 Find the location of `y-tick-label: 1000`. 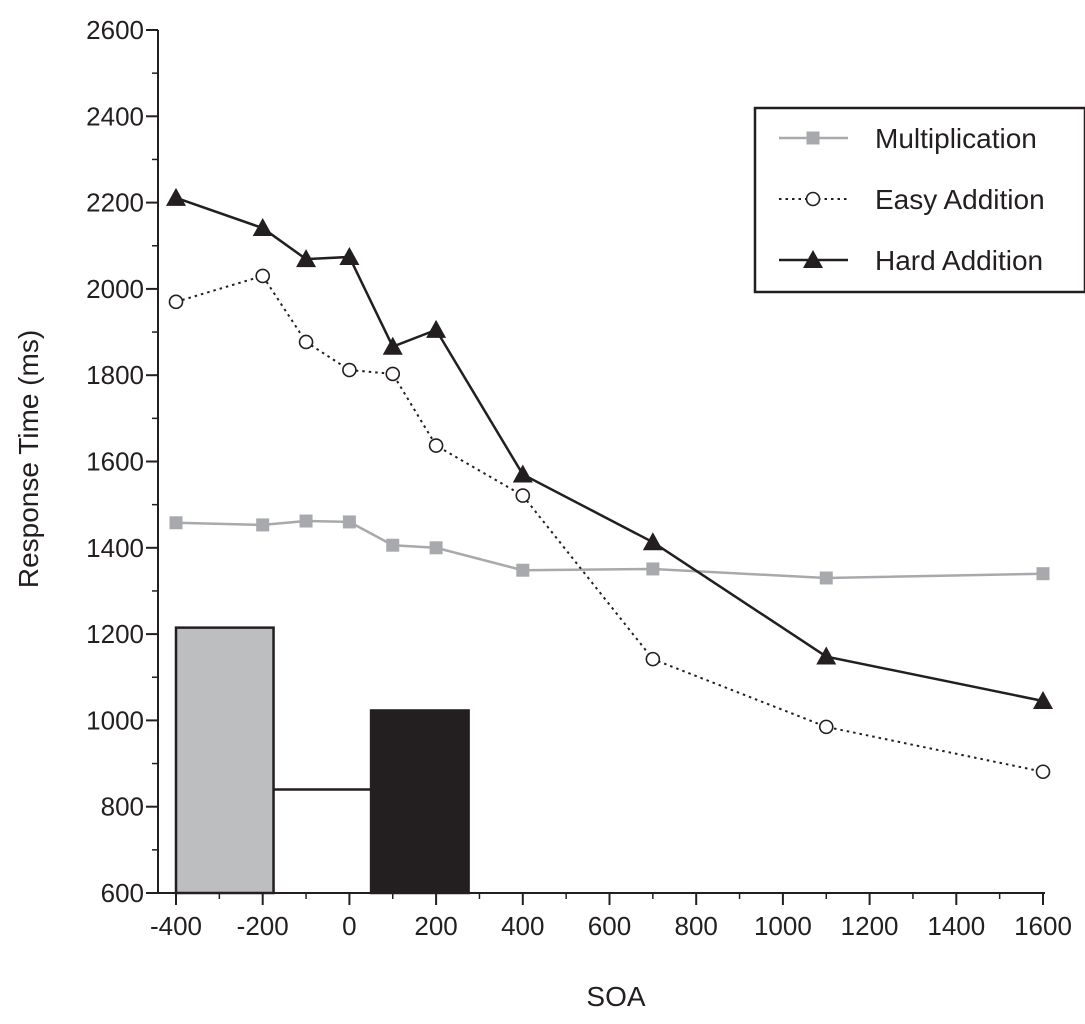

y-tick-label: 1000 is located at coordinates (115, 720).